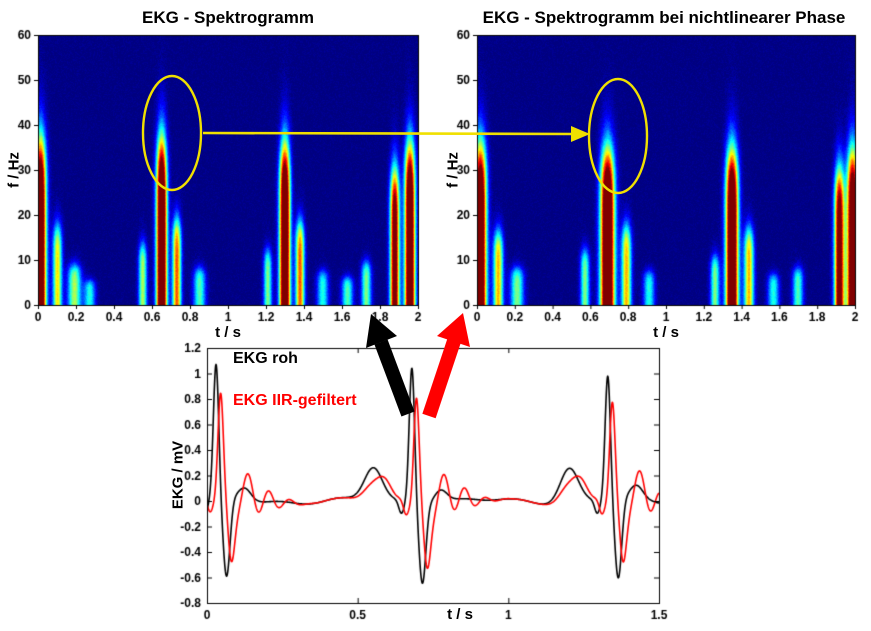  What do you see at coordinates (295, 400) in the screenshot?
I see `legend-ekg-filtered: EKG IIR-gefiltert` at bounding box center [295, 400].